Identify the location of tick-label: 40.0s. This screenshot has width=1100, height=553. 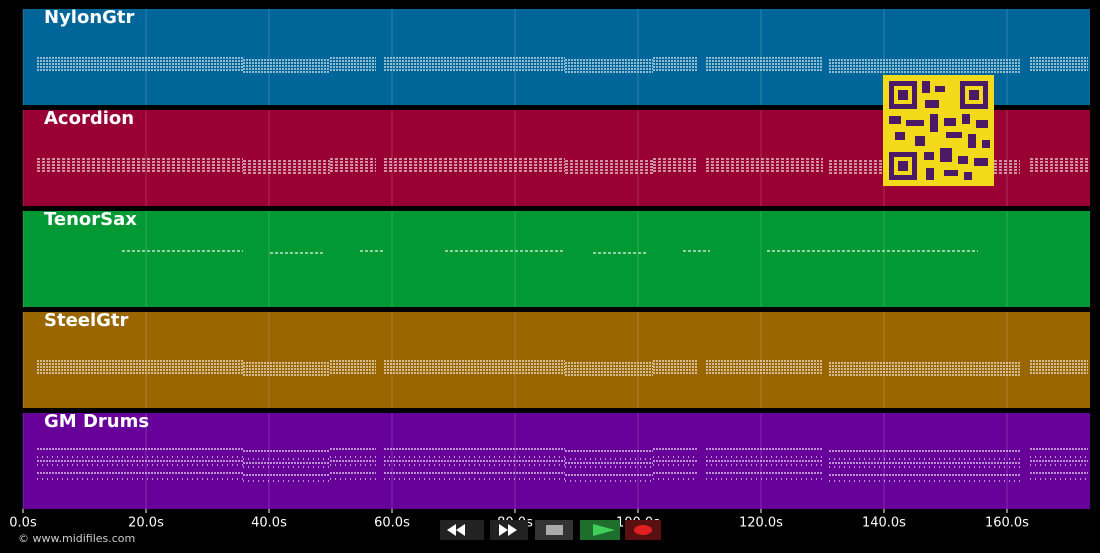
(269, 523).